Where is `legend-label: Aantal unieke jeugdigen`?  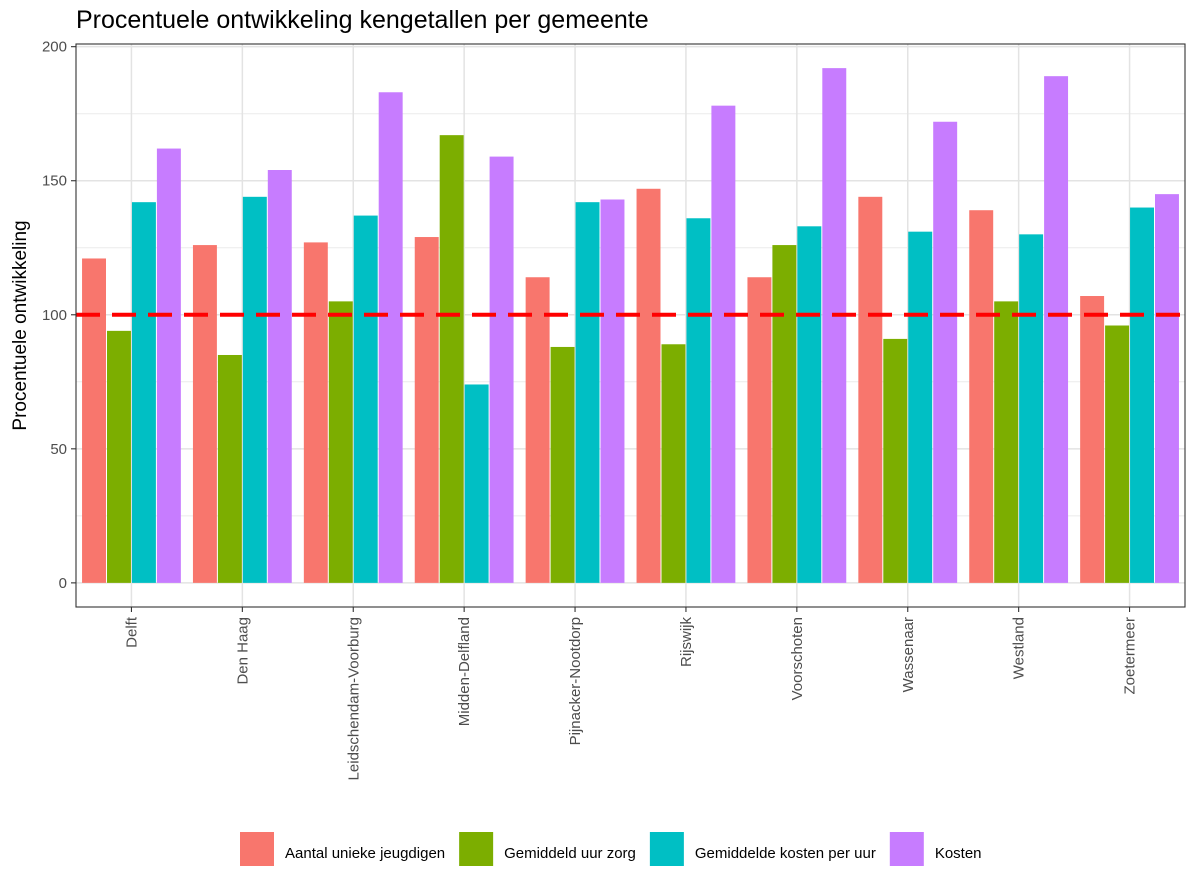 legend-label: Aantal unieke jeugdigen is located at coordinates (365, 853).